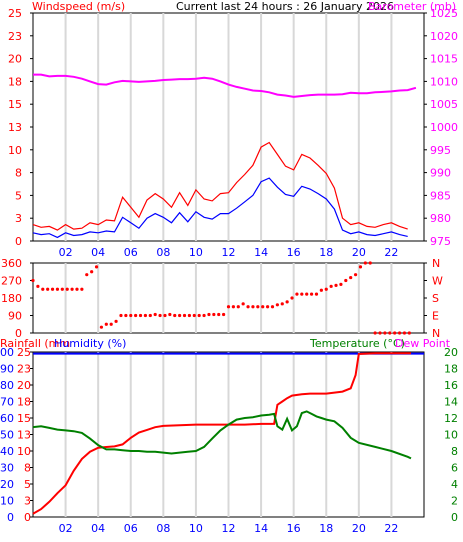 Image resolution: width=463 pixels, height=542 pixels. What do you see at coordinates (163, 252) in the screenshot?
I see `x-tick-08: 08` at bounding box center [163, 252].